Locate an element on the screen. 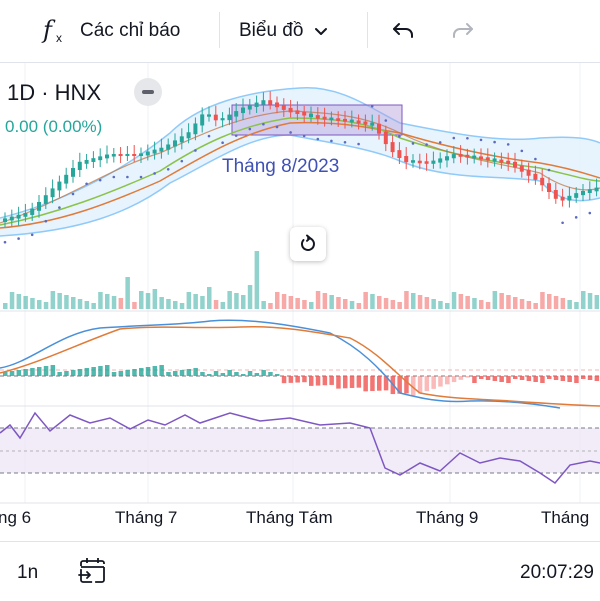  rsi-line is located at coordinates (300, 447).